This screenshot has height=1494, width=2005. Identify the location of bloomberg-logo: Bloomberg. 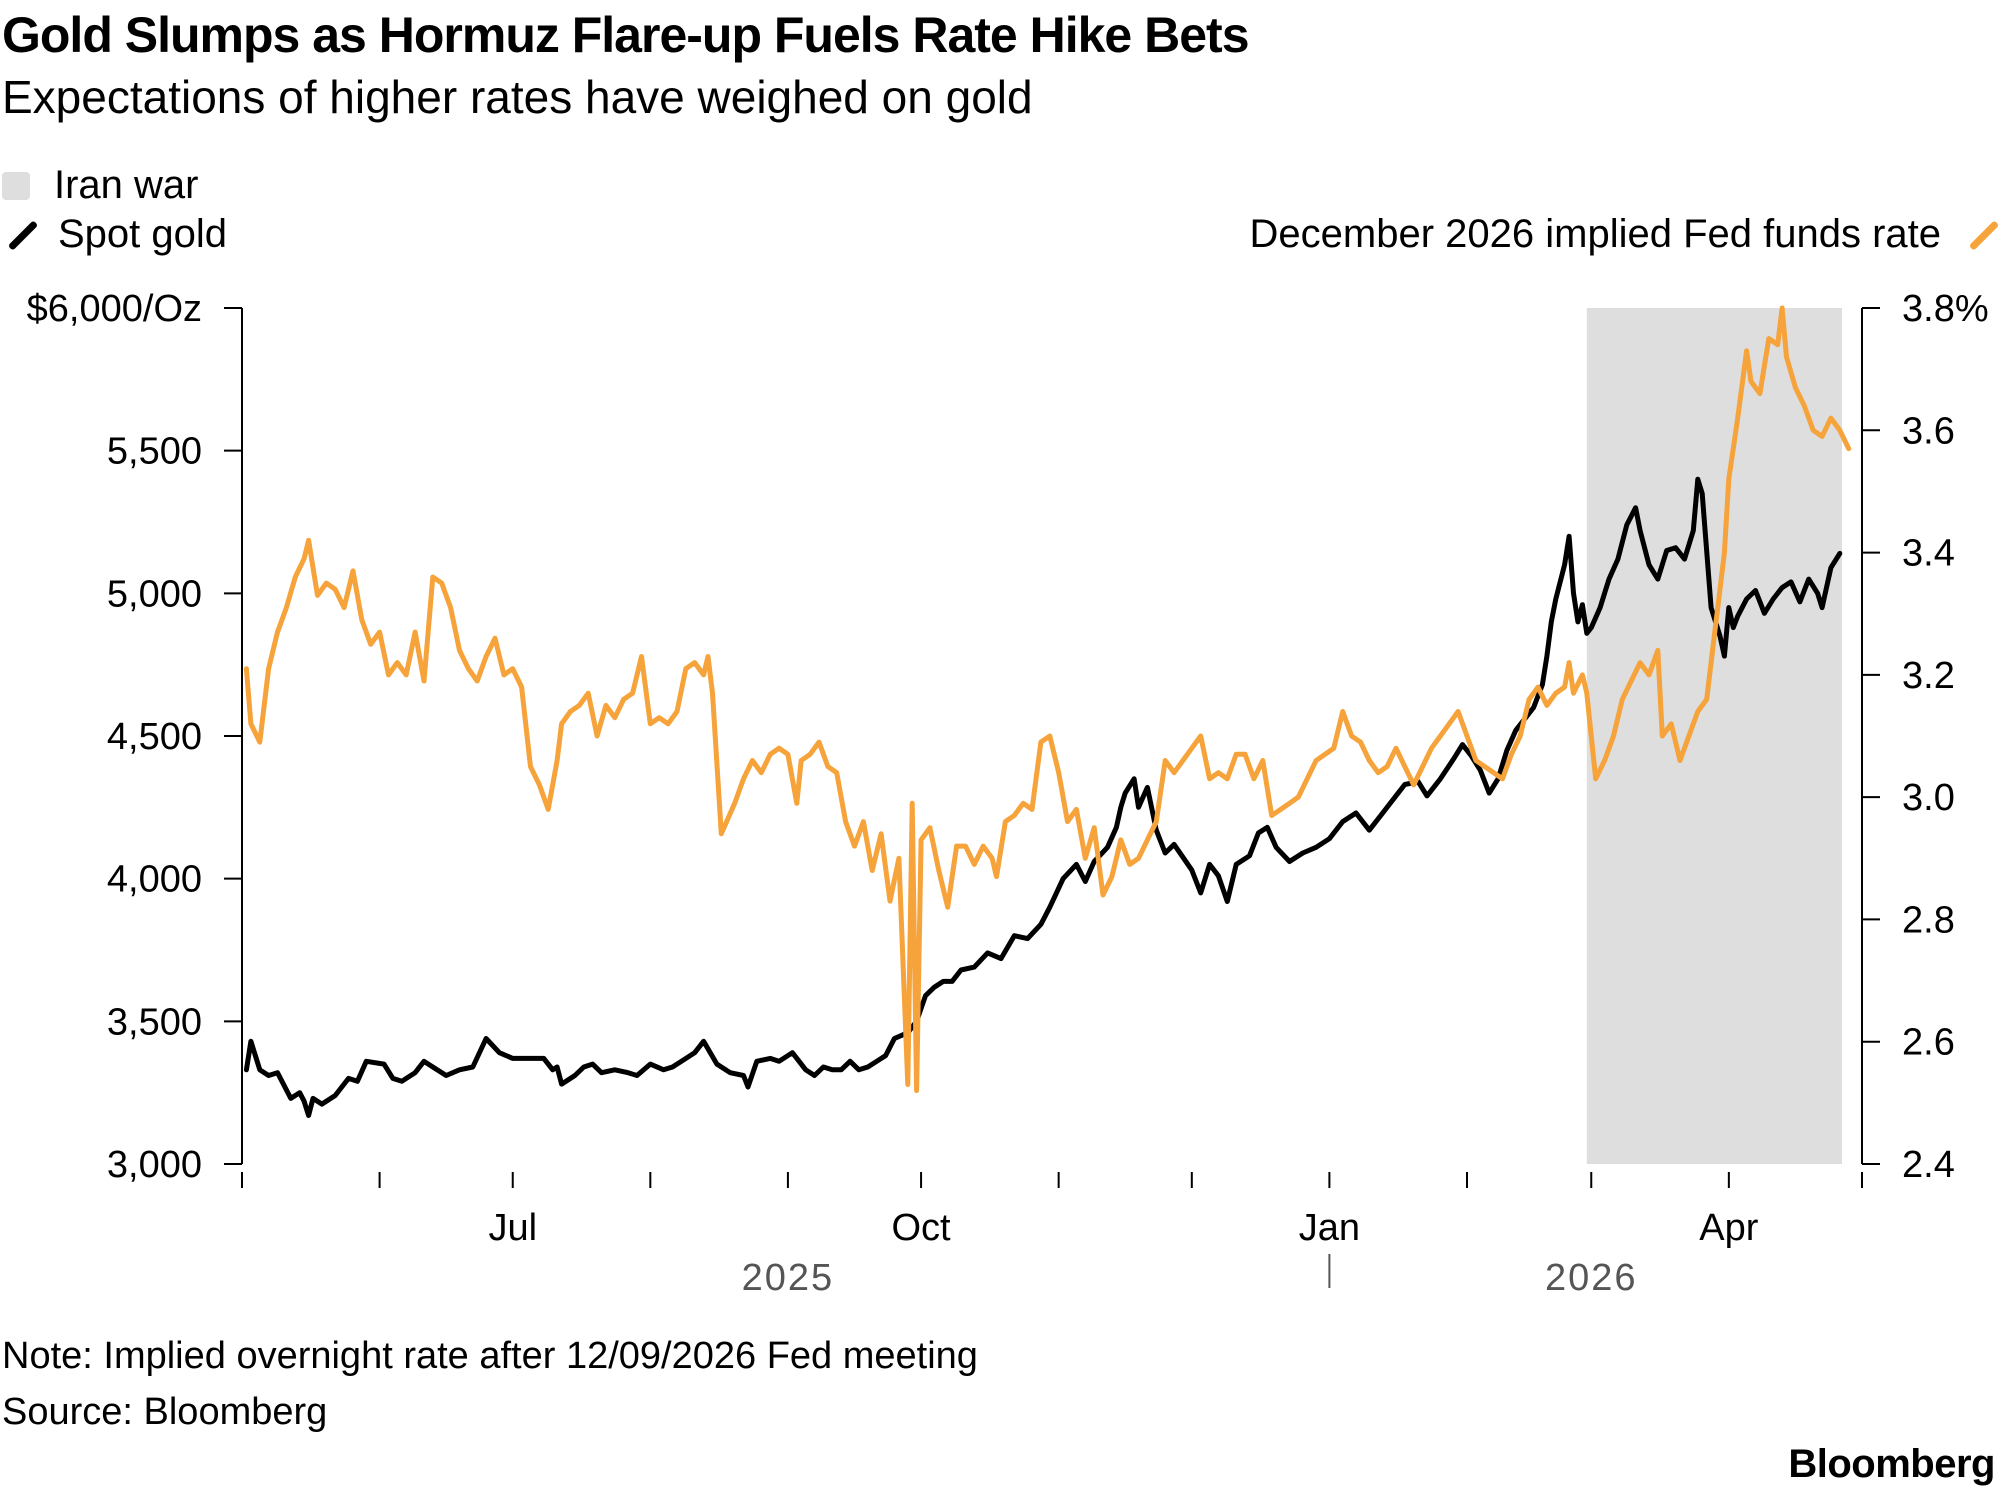
(1891, 1464).